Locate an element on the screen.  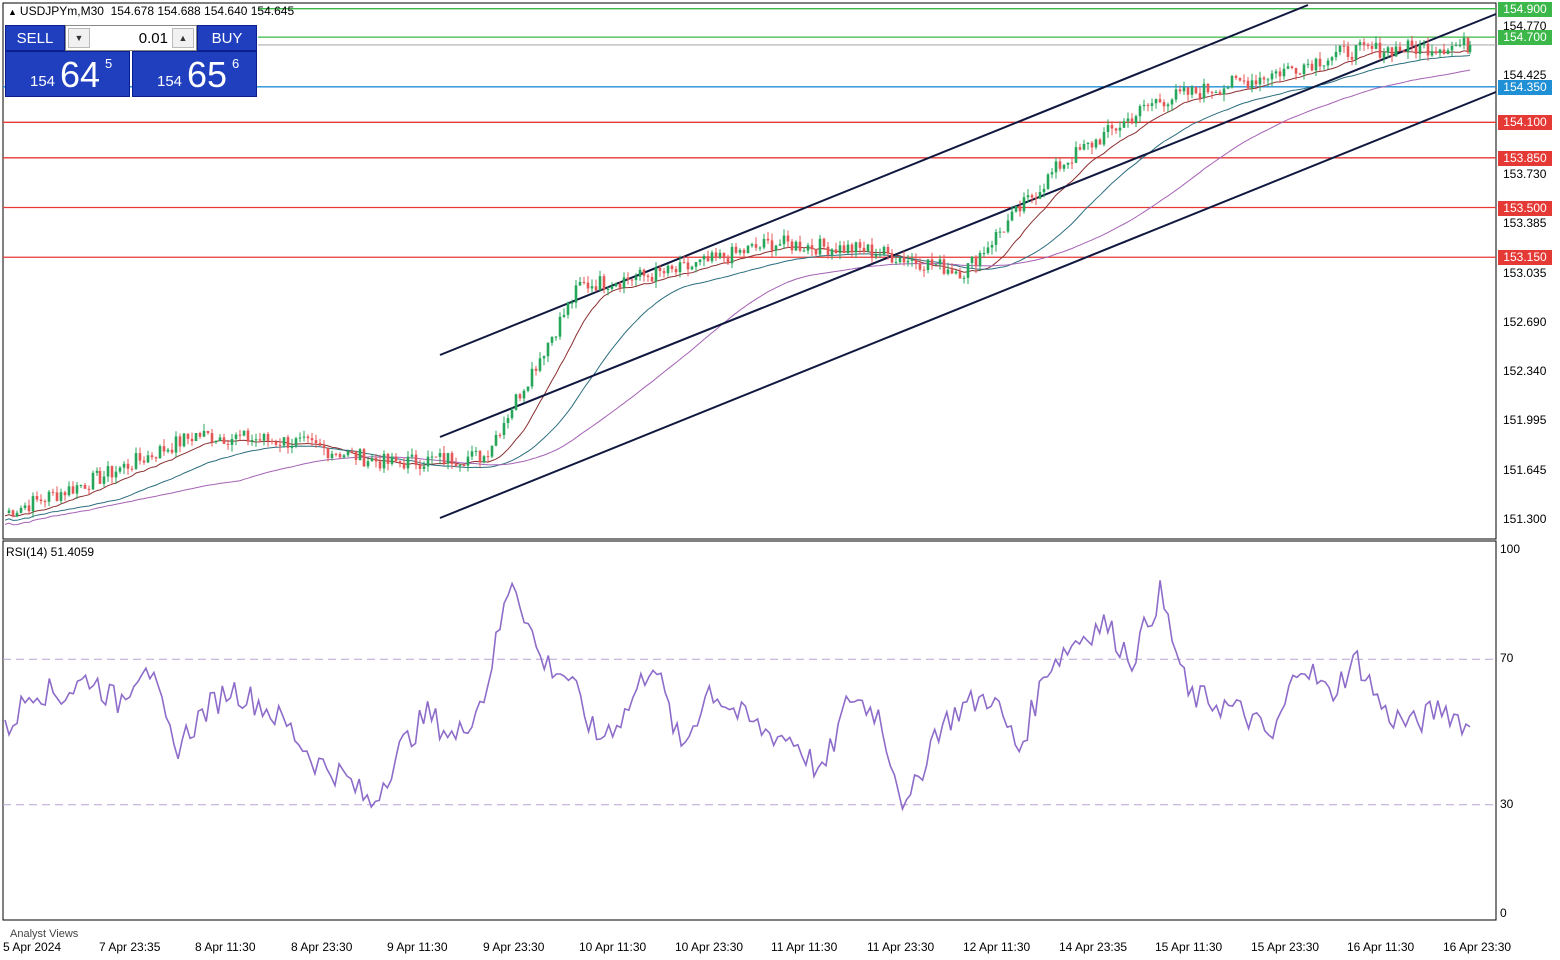
level-tag: 154.900 is located at coordinates (1525, 9).